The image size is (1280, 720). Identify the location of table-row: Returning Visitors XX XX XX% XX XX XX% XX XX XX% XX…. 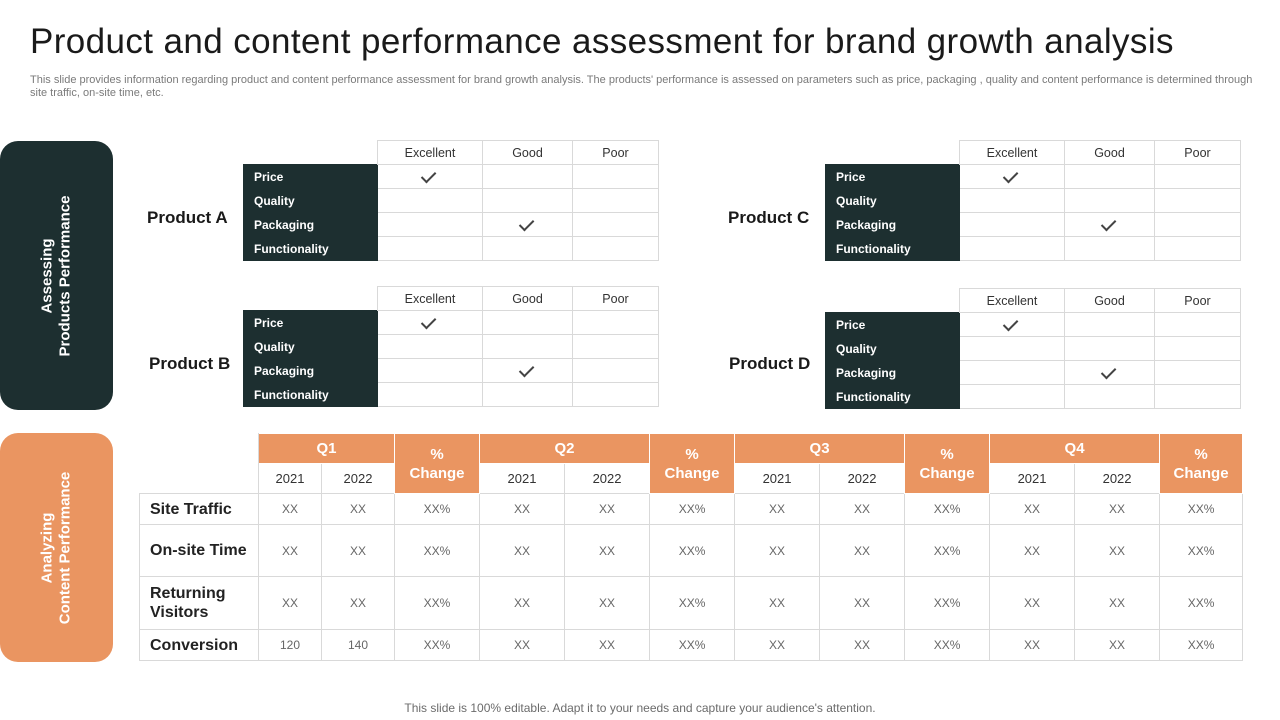
(691, 603).